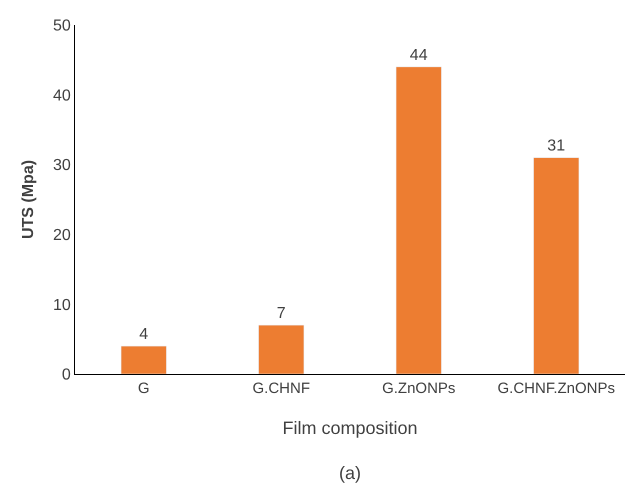  I want to click on y-tick-label: 20, so click(62, 235).